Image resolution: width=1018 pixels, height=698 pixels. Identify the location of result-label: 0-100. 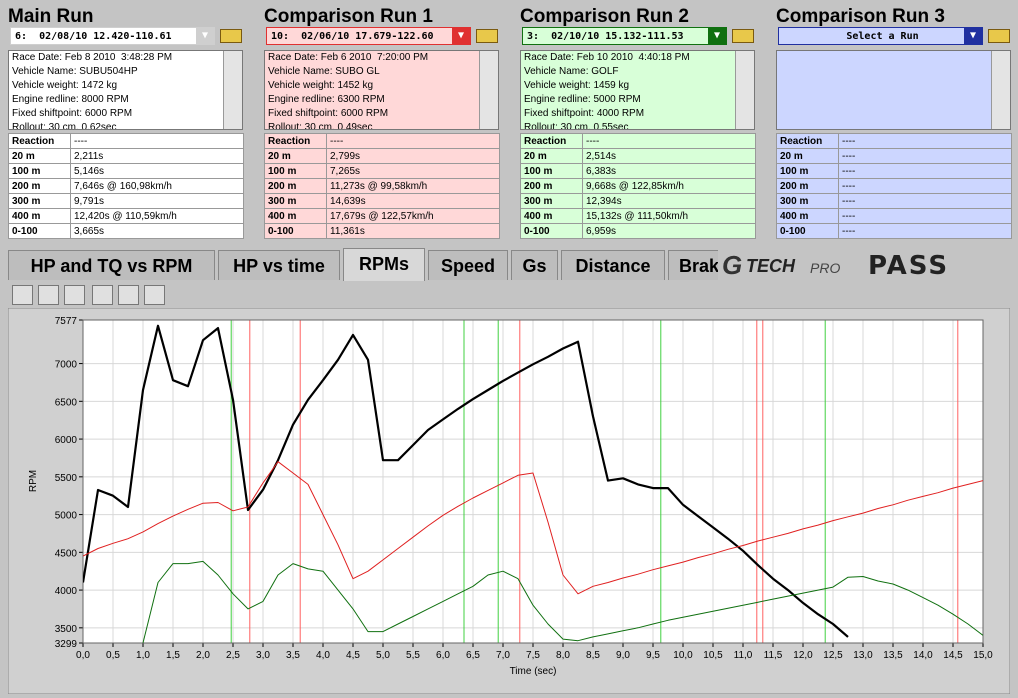
(295, 231).